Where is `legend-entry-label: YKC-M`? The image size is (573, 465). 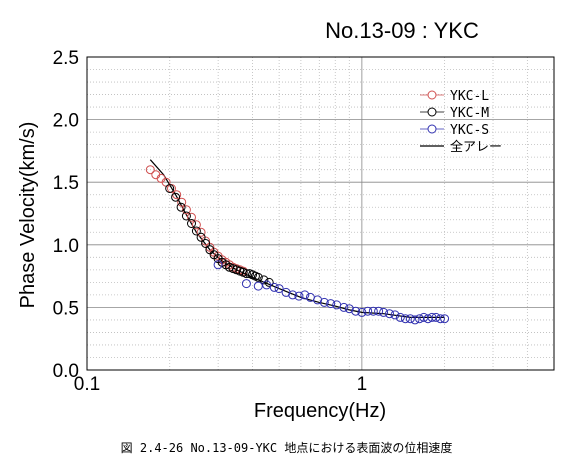
legend-entry-label: YKC-M is located at coordinates (469, 113).